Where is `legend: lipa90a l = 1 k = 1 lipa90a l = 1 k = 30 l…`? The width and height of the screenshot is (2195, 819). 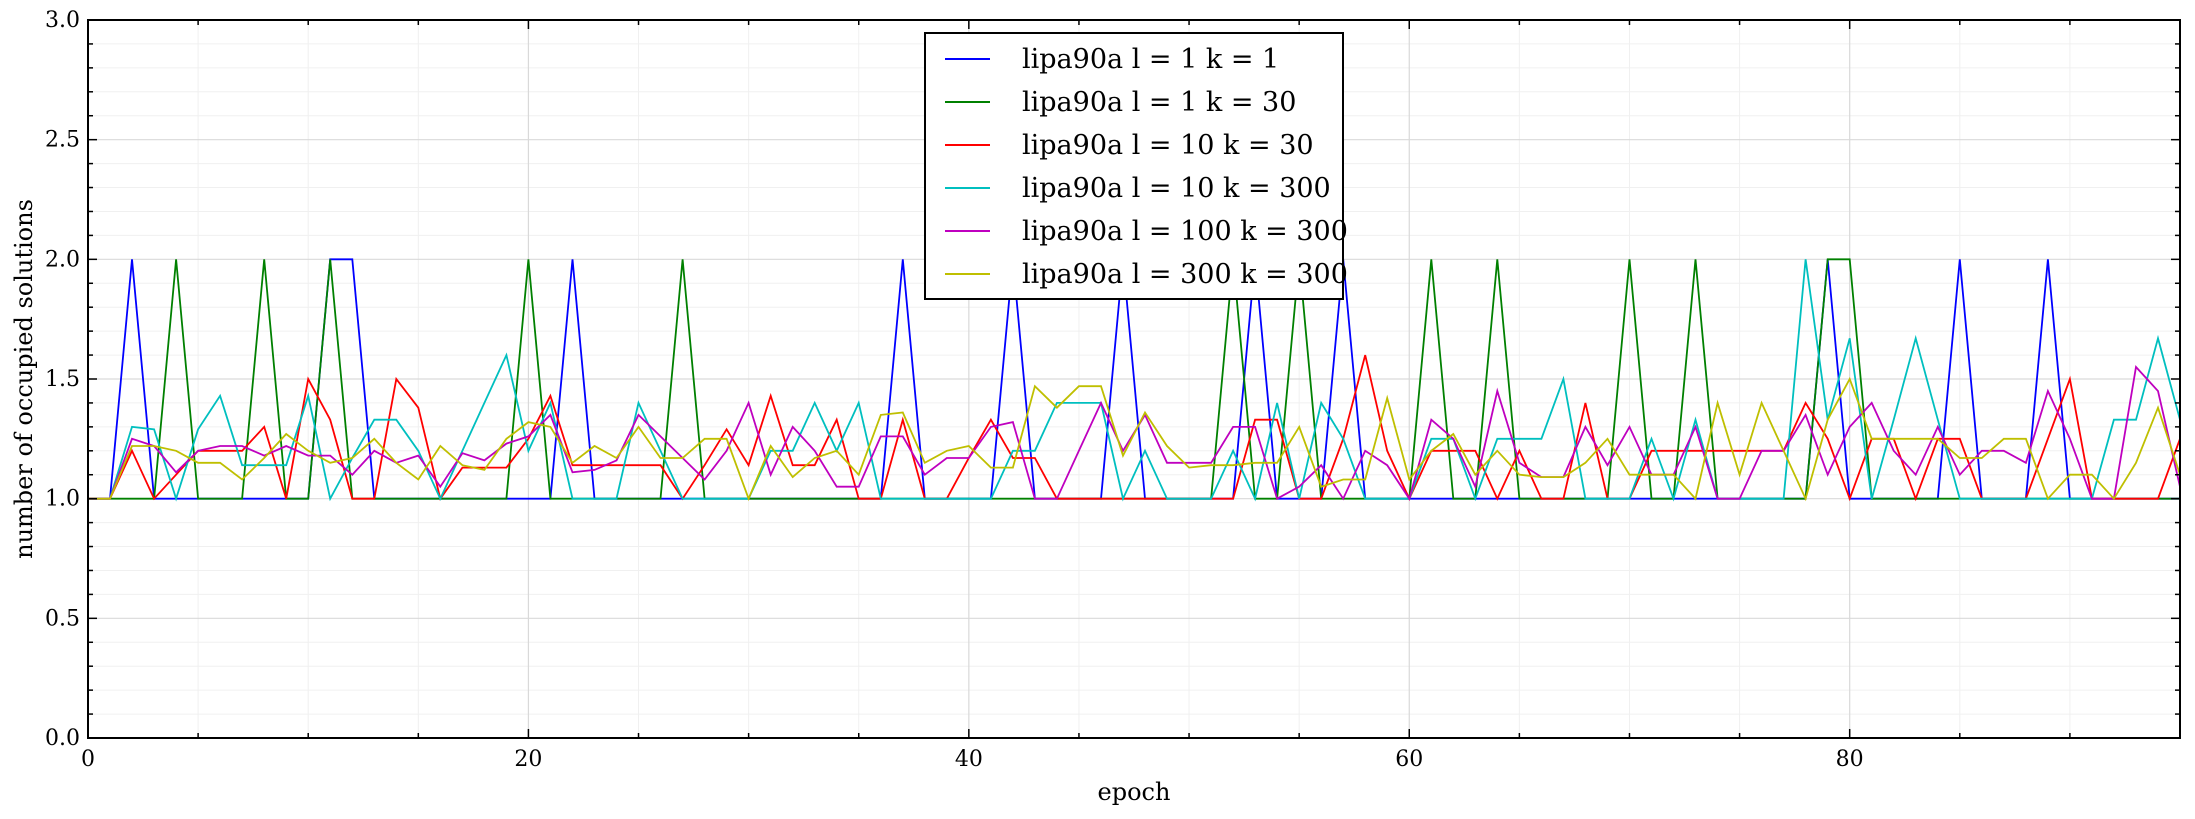
legend: lipa90a l = 1 k = 1 lipa90a l = 1 k = 30 l… is located at coordinates (1136, 166).